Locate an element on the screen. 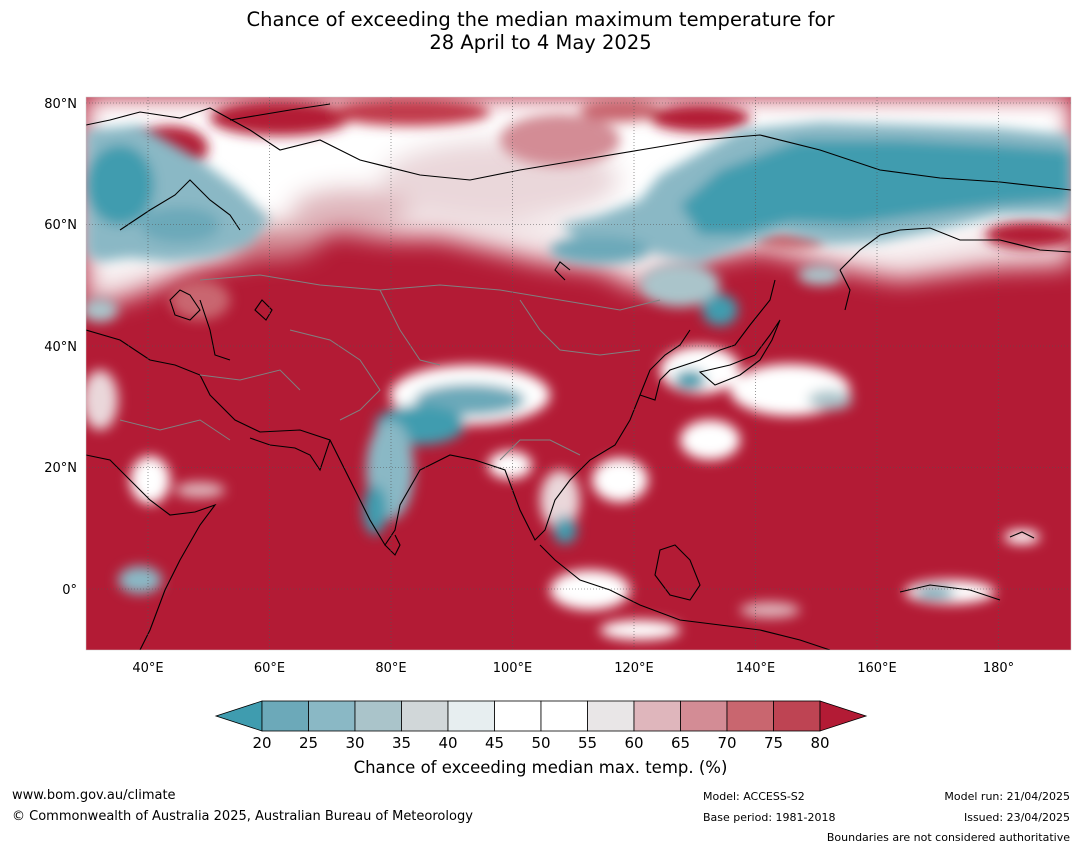 This screenshot has width=1081, height=850. colorbar-tick-label: 55 is located at coordinates (587, 743).